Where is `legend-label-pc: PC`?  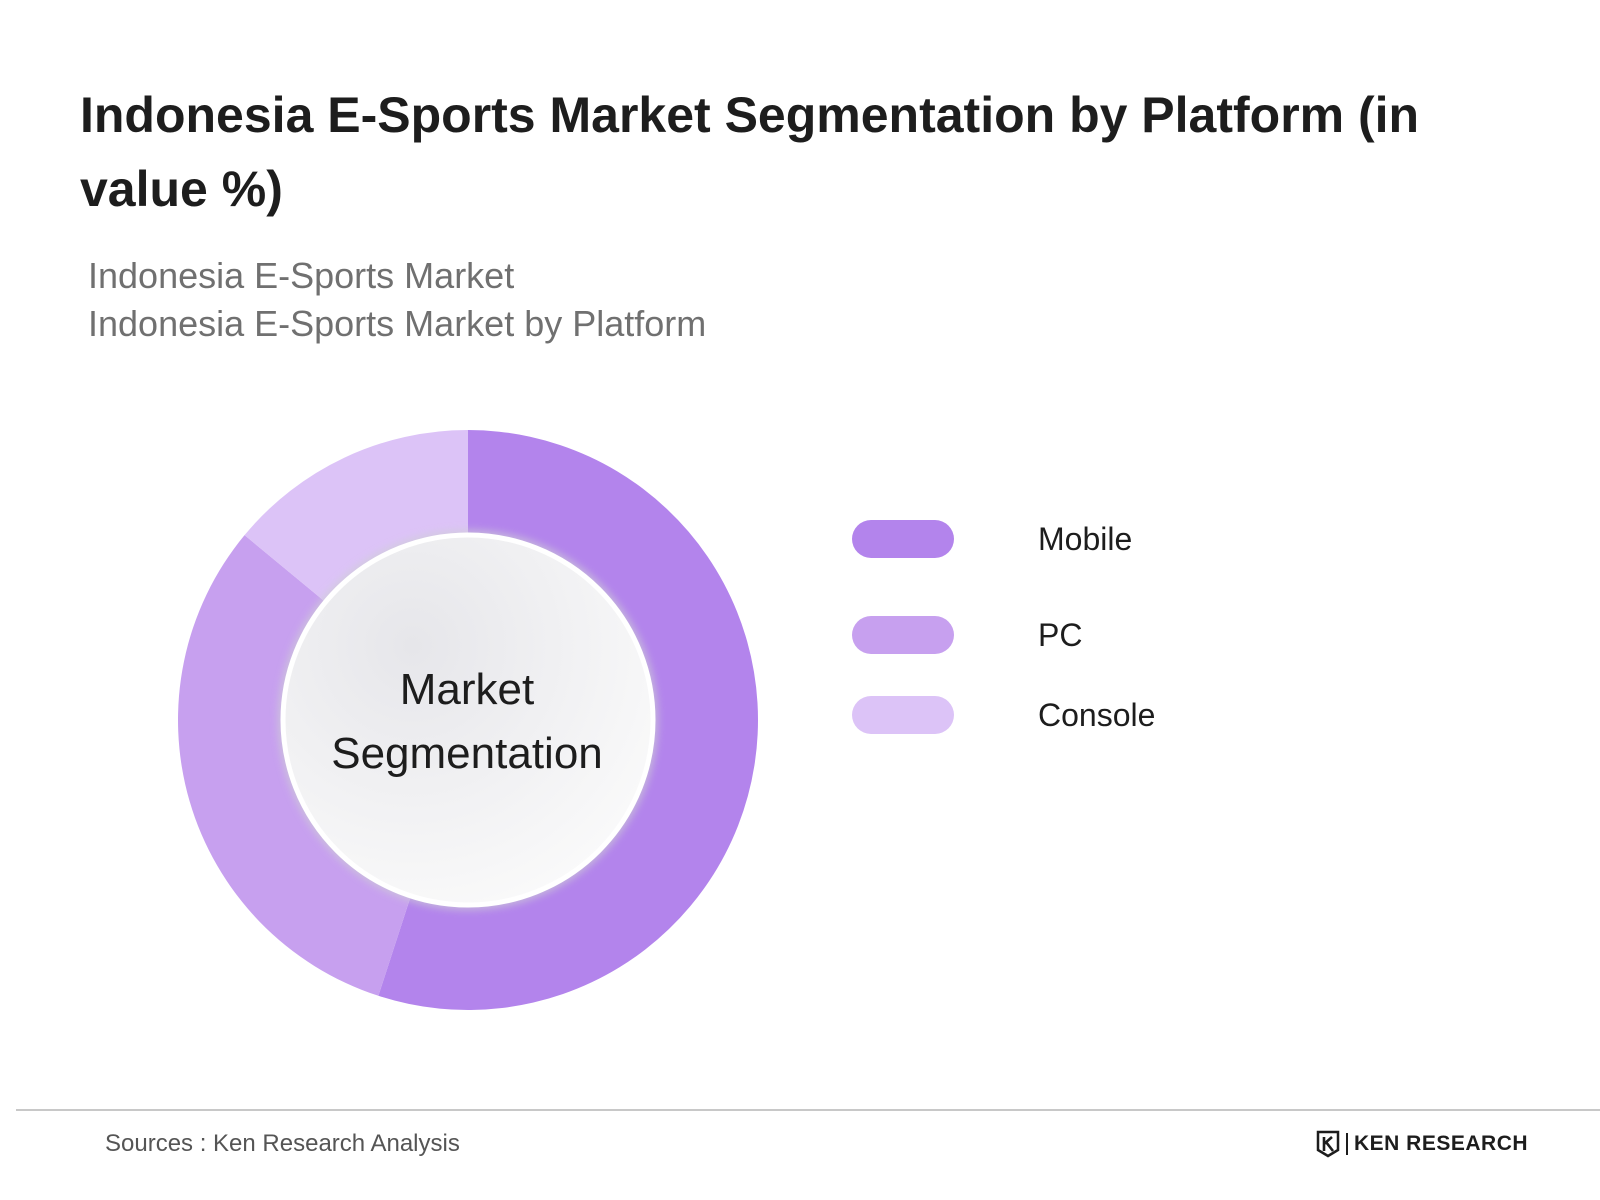
legend-label-pc: PC is located at coordinates (1060, 635).